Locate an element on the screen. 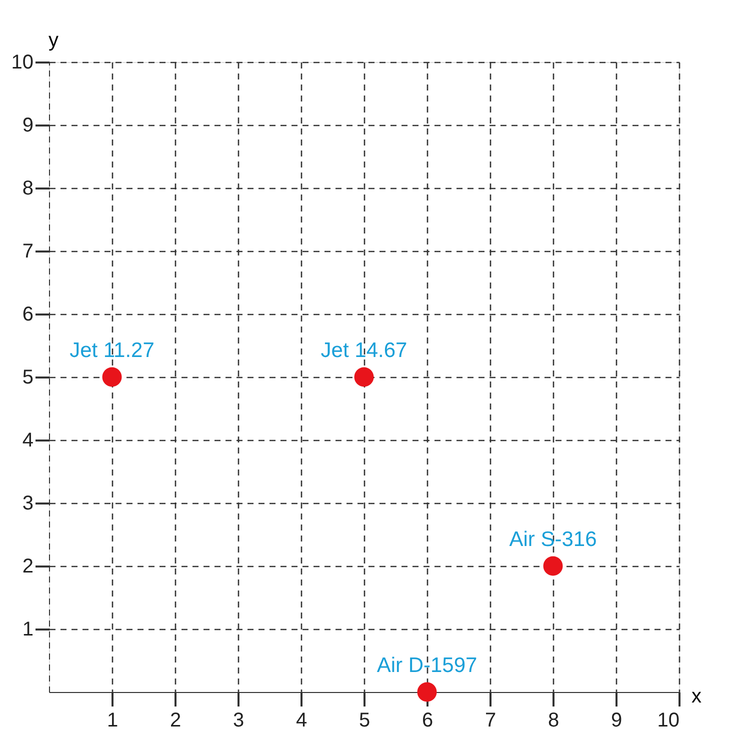 Image resolution: width=741 pixels, height=740 pixels. y-tick-label: 4 is located at coordinates (28, 441).